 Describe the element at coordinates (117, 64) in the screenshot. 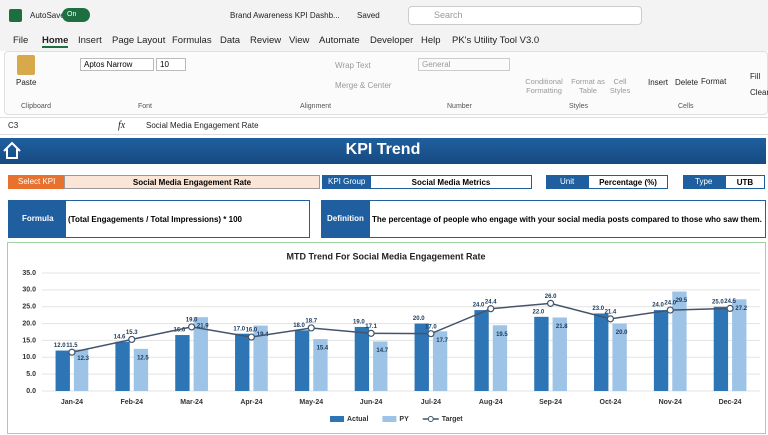

I see `font-name-box: Aptos Narrow` at that location.